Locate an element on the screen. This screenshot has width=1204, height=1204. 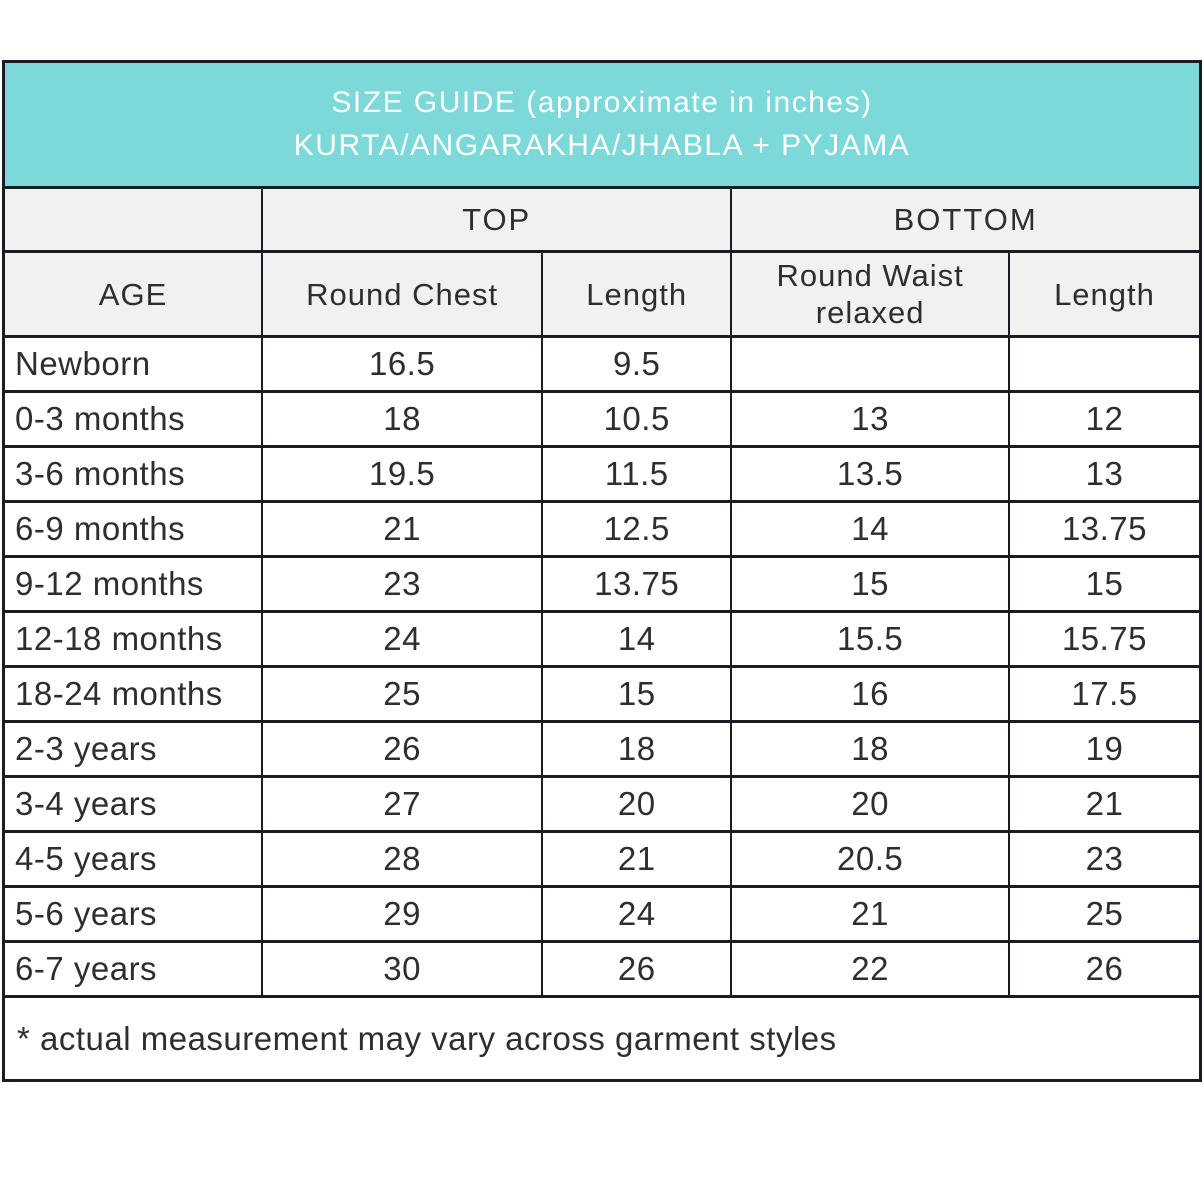
age-cell: 4-5 years is located at coordinates (133, 859).